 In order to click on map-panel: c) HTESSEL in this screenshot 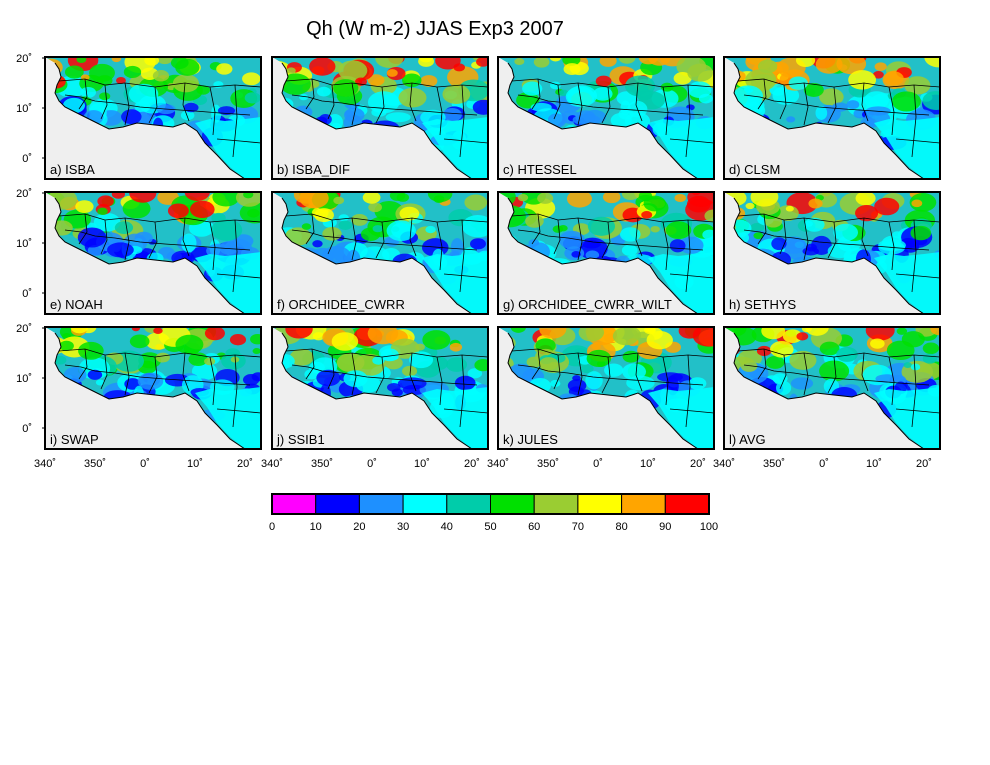, I will do `click(606, 118)`.